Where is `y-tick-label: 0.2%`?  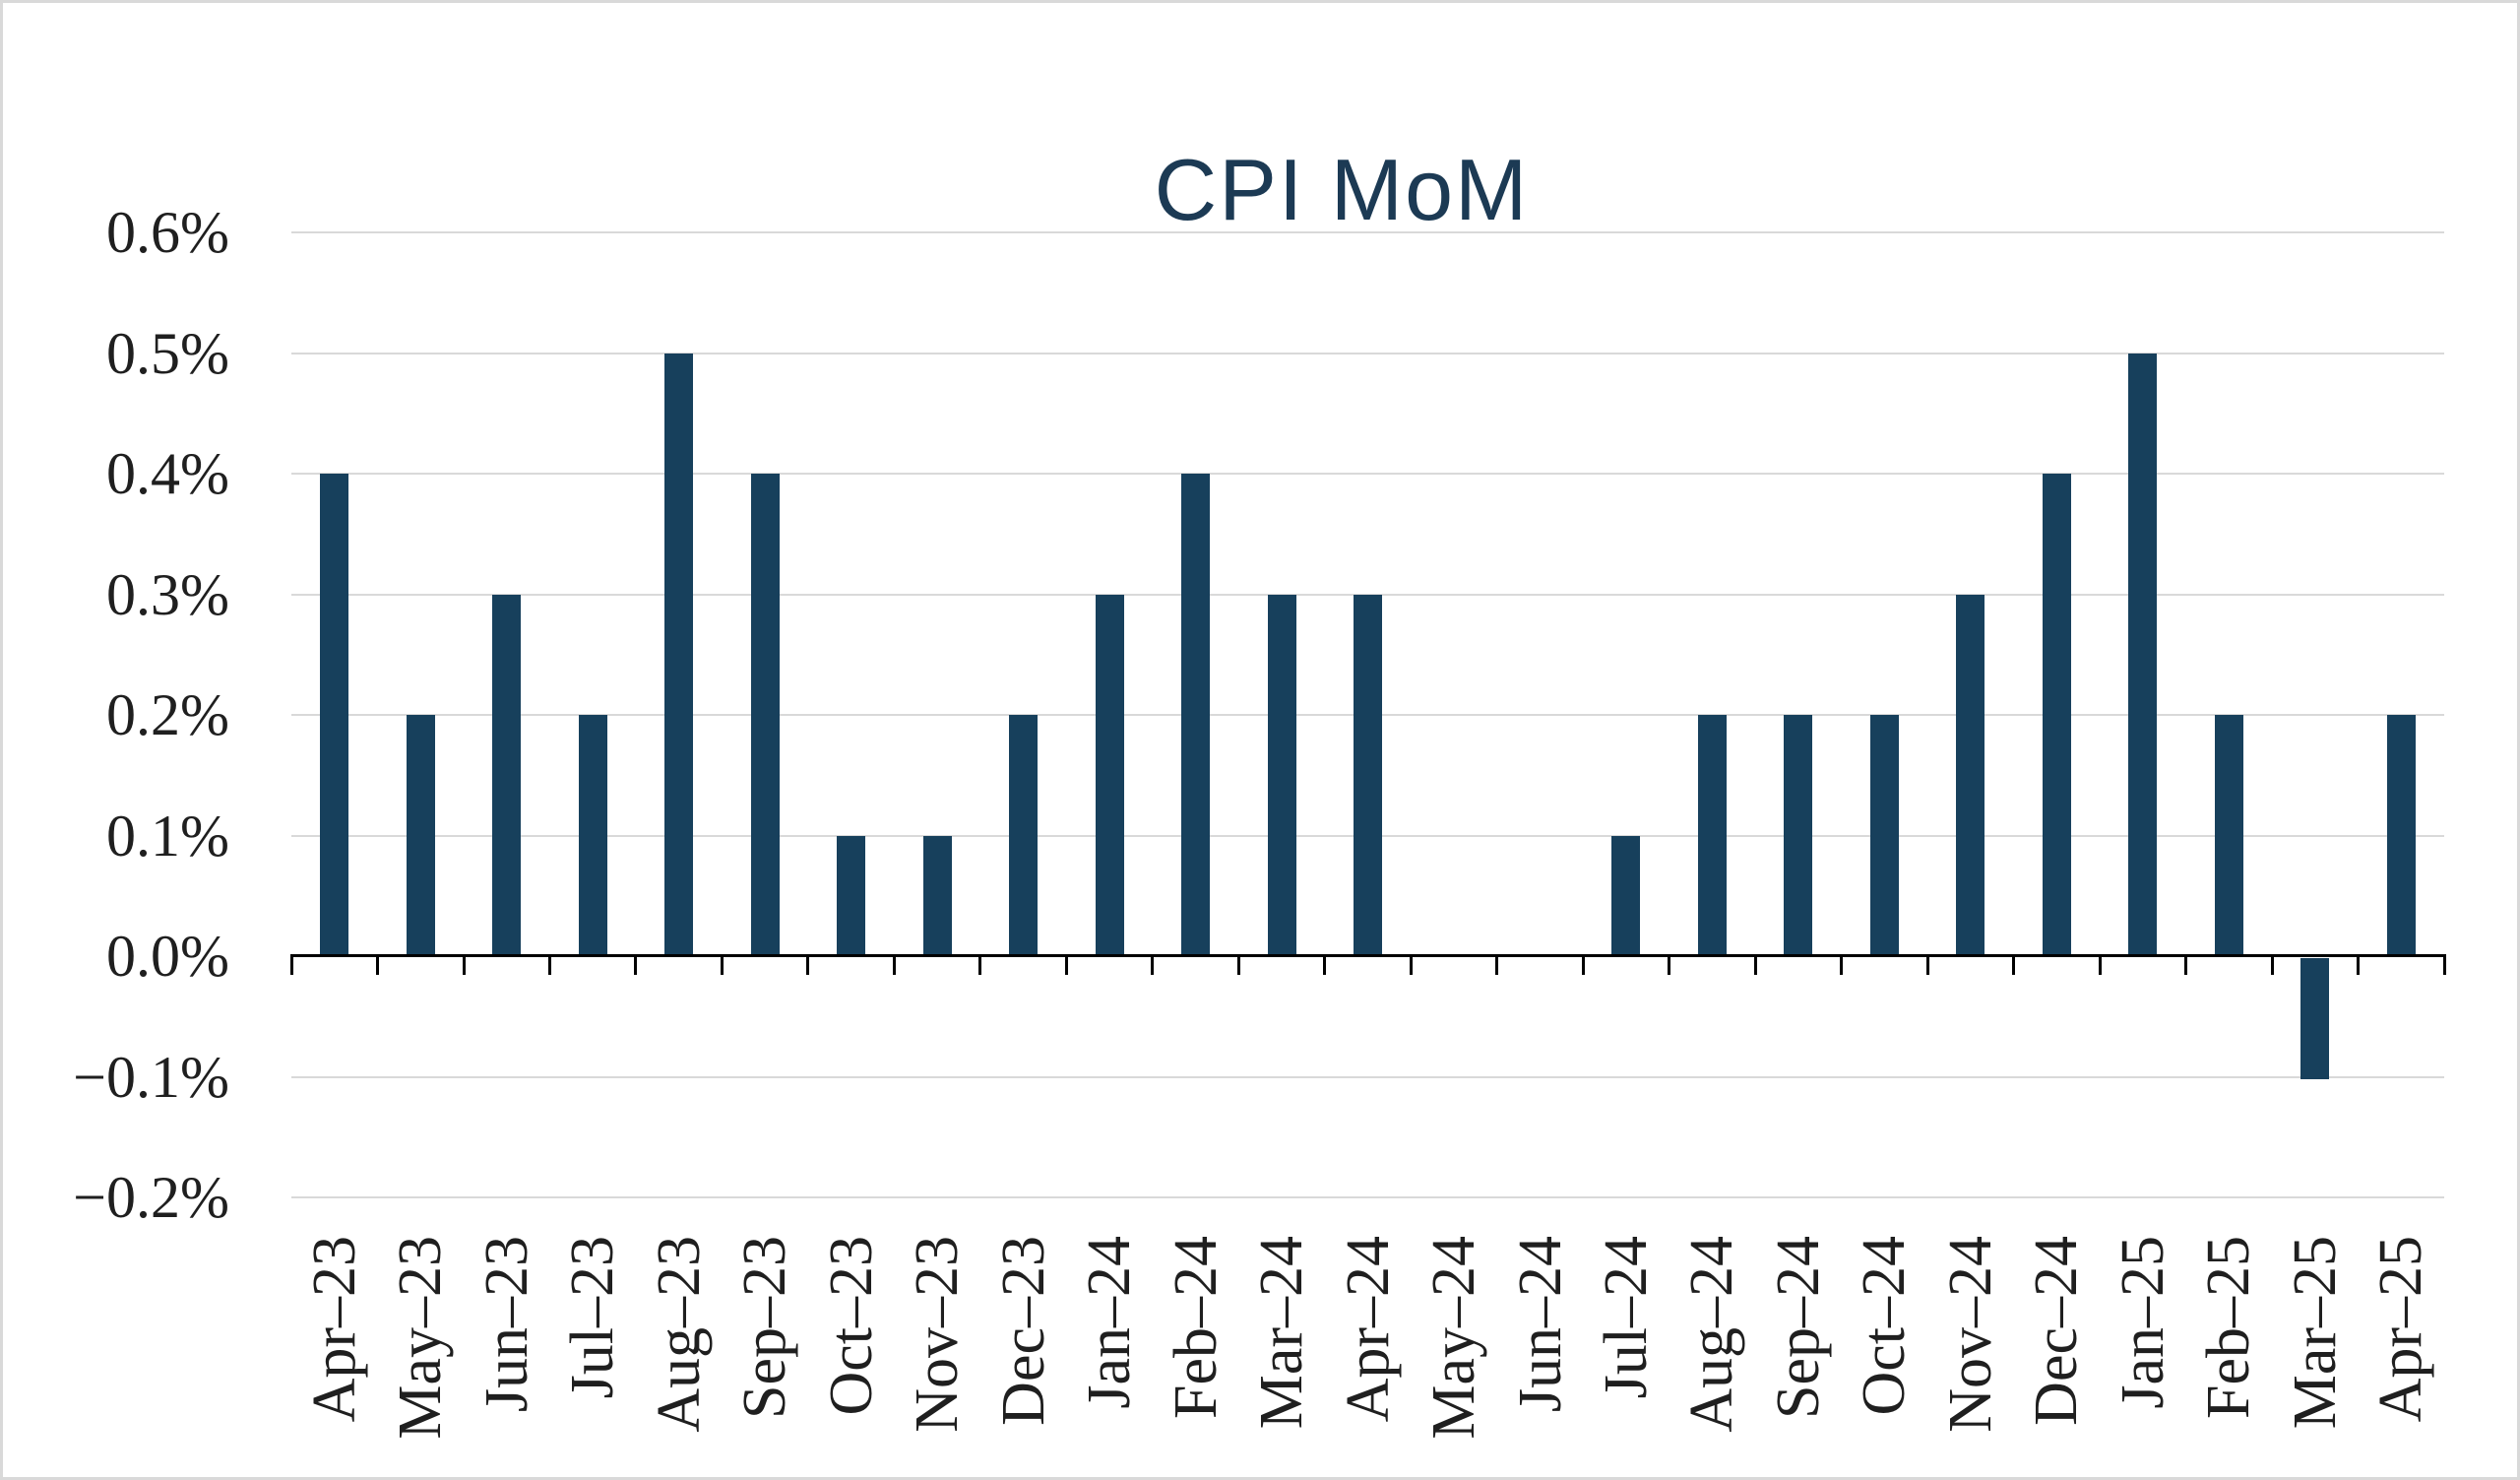 y-tick-label: 0.2% is located at coordinates (167, 714).